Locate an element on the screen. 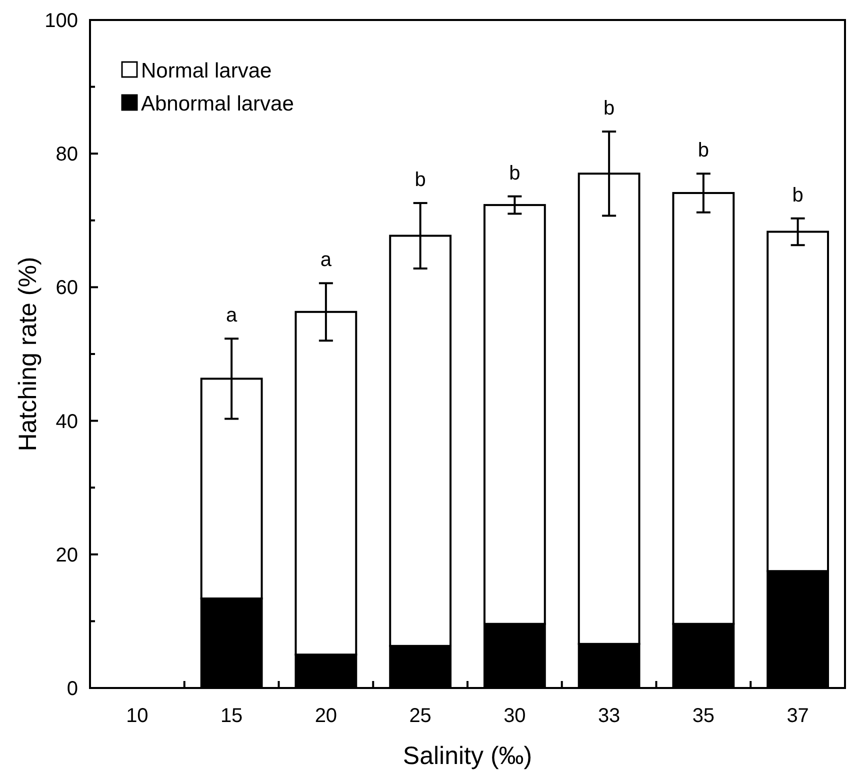 The height and width of the screenshot is (778, 853). y-tick-label: 80 is located at coordinates (67, 155).